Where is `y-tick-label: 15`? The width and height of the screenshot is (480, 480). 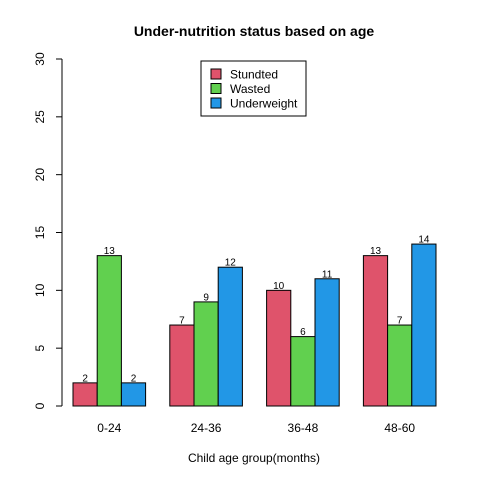 y-tick-label: 15 is located at coordinates (40, 233).